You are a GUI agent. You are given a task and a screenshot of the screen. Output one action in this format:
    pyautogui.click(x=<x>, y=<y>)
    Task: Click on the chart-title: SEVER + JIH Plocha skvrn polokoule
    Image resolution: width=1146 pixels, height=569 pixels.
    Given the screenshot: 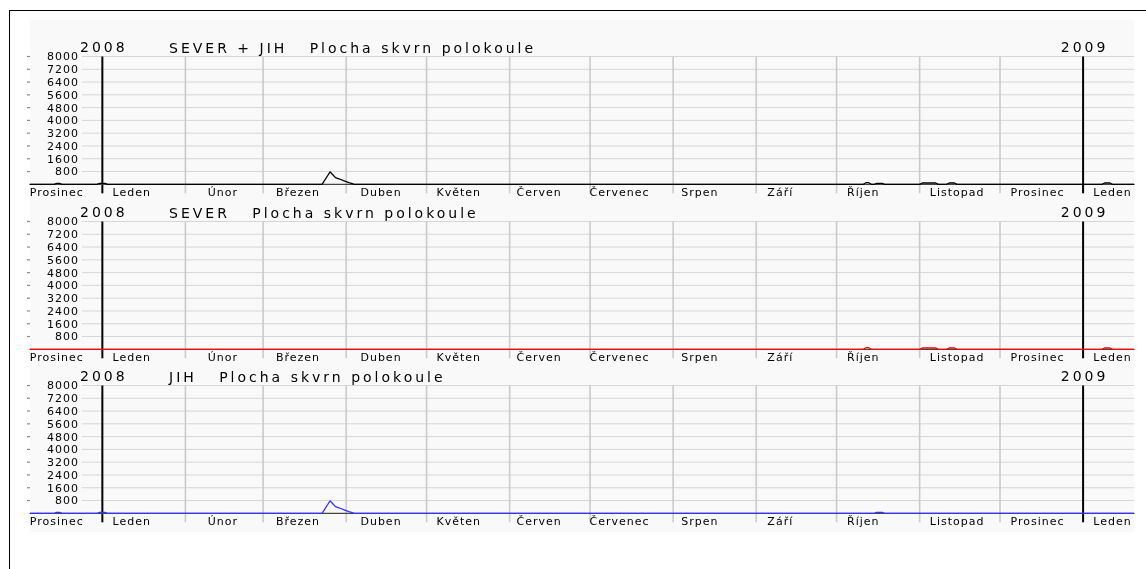 What is the action you would take?
    pyautogui.click(x=353, y=47)
    